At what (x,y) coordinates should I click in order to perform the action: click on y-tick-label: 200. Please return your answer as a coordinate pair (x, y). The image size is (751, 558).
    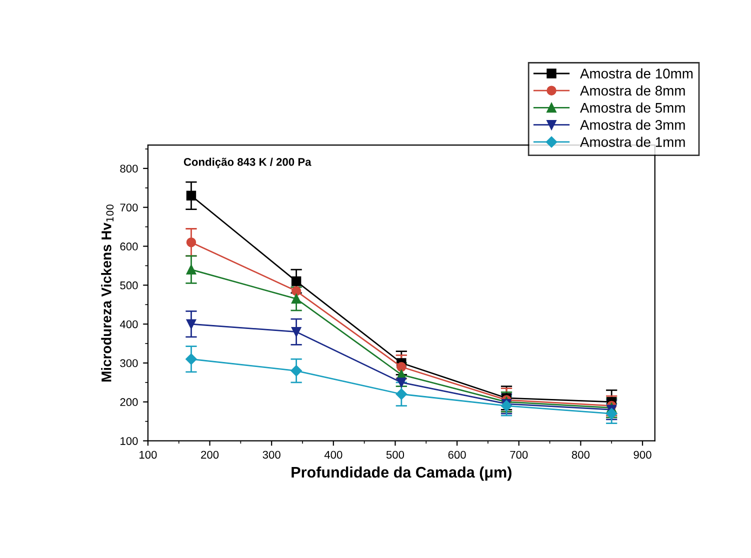
    Looking at the image, I should click on (129, 402).